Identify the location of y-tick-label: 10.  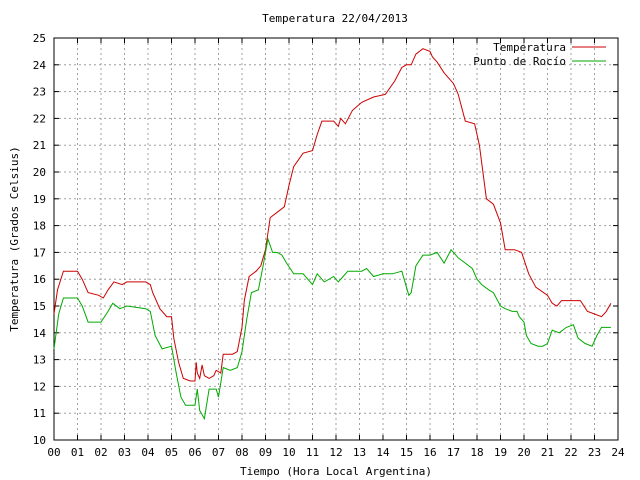
(39, 440).